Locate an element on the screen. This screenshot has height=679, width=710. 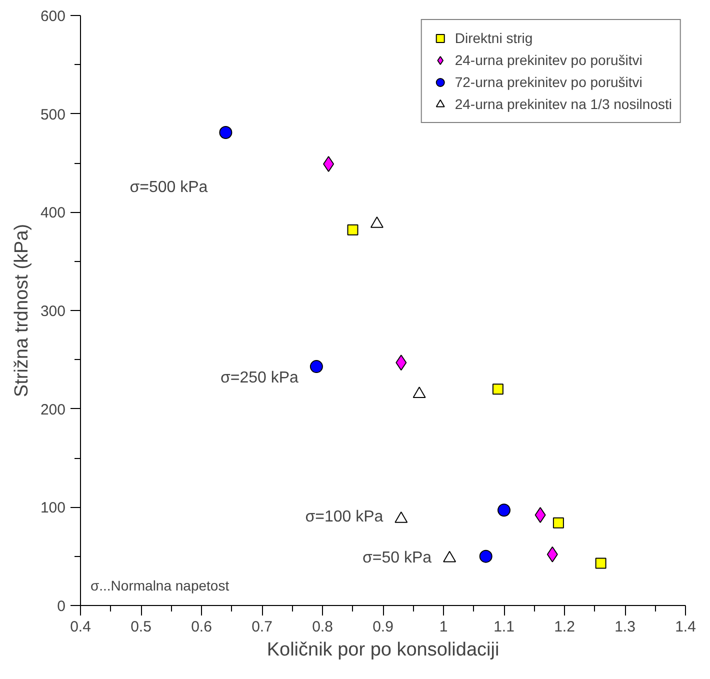
annotation: σ=250 kPa is located at coordinates (259, 378).